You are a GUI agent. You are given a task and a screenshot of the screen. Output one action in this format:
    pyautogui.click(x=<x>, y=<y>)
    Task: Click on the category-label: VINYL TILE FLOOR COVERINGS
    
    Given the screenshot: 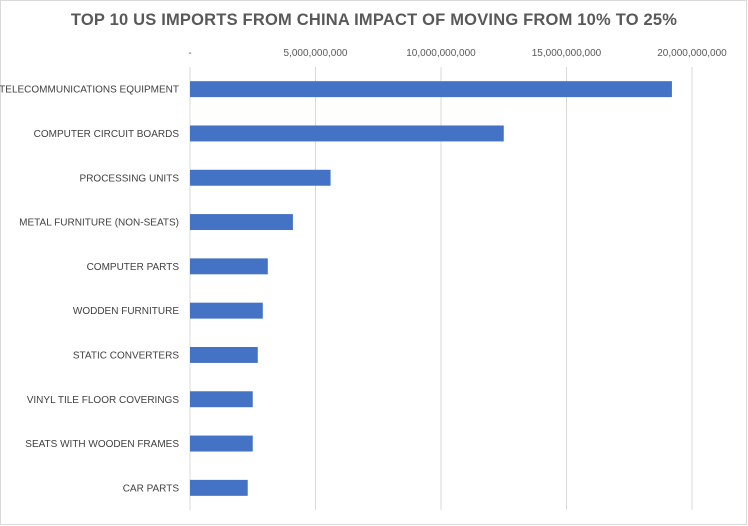 What is the action you would take?
    pyautogui.click(x=103, y=400)
    